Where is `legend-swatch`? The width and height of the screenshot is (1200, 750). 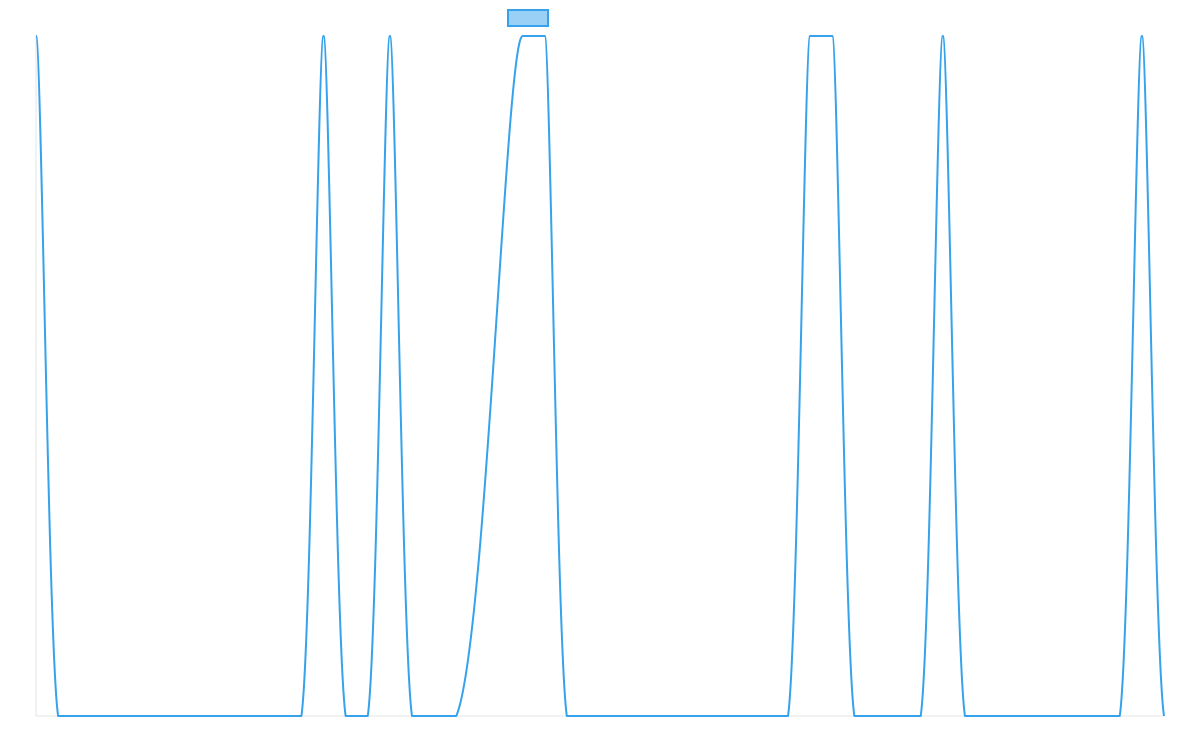
legend-swatch is located at coordinates (528, 18).